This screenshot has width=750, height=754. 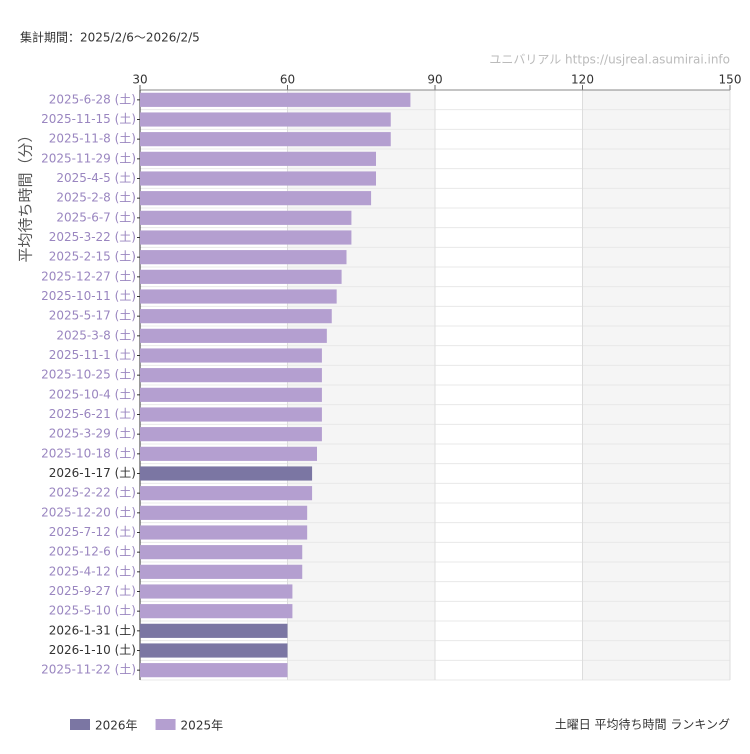 I want to click on x-tick-label: 90, so click(x=434, y=80).